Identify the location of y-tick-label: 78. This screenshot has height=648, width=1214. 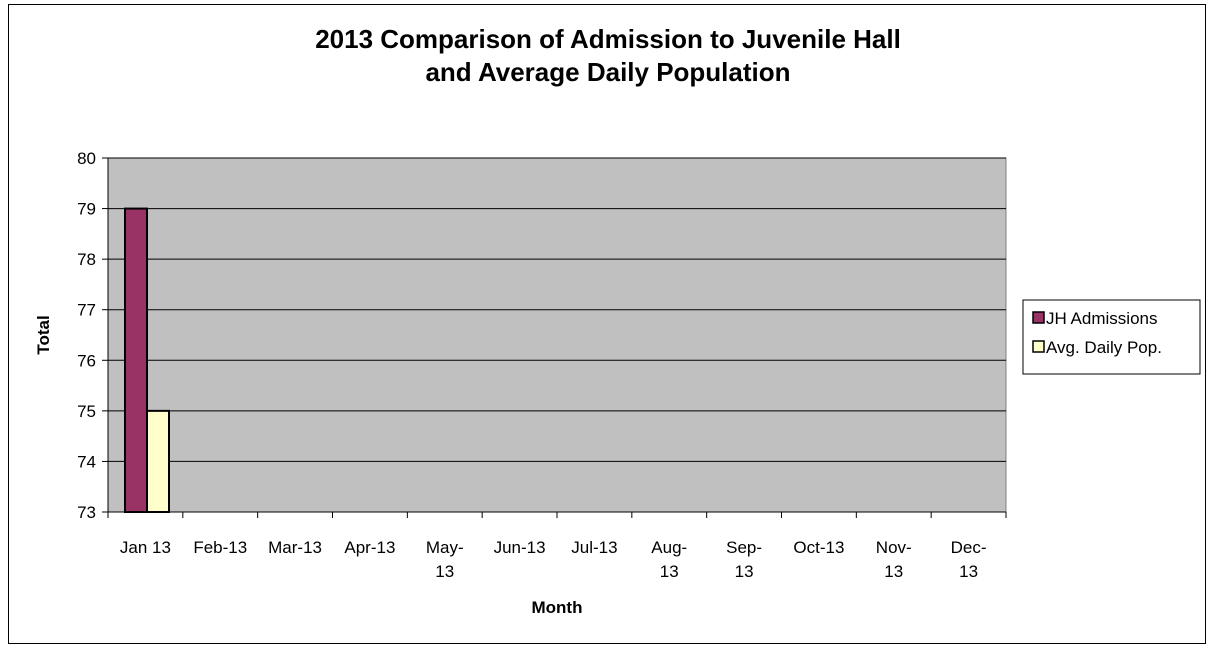
(86, 259).